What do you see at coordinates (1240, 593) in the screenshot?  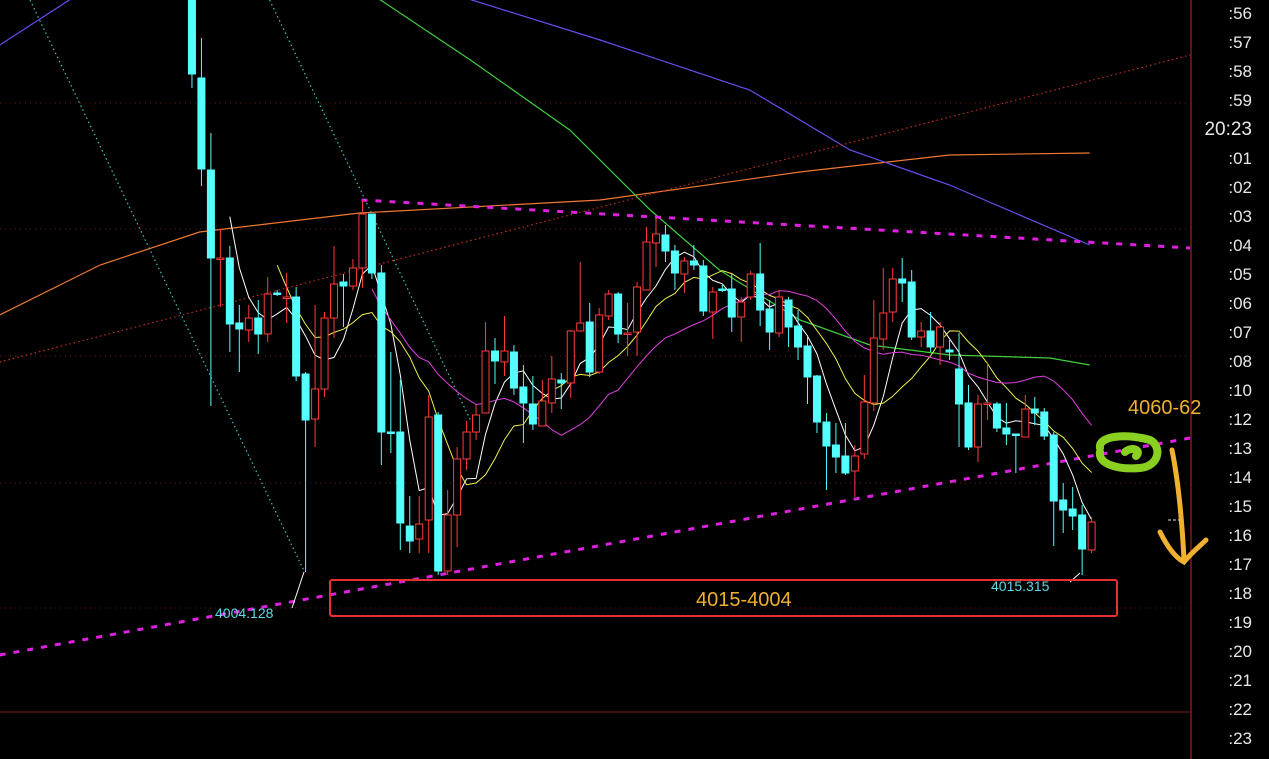 I see `time-axis-label: :18` at bounding box center [1240, 593].